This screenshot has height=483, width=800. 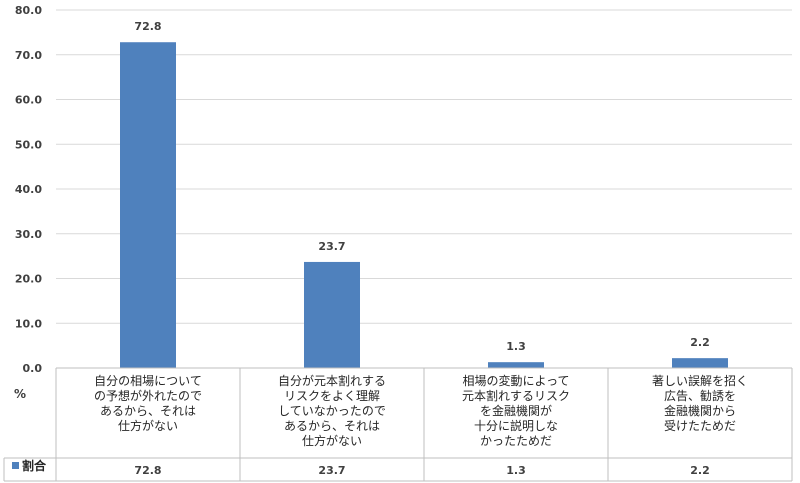 I want to click on y-tick-label: 40.0, so click(x=28, y=189).